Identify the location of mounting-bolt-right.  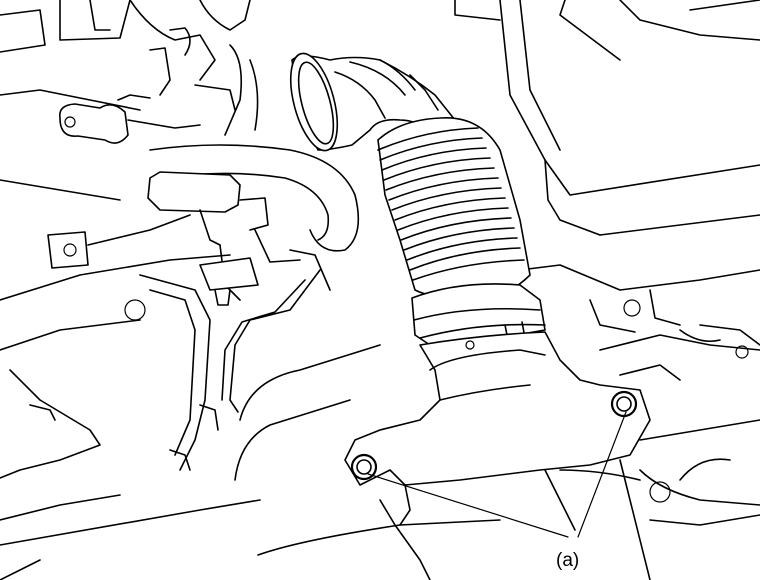
(624, 404).